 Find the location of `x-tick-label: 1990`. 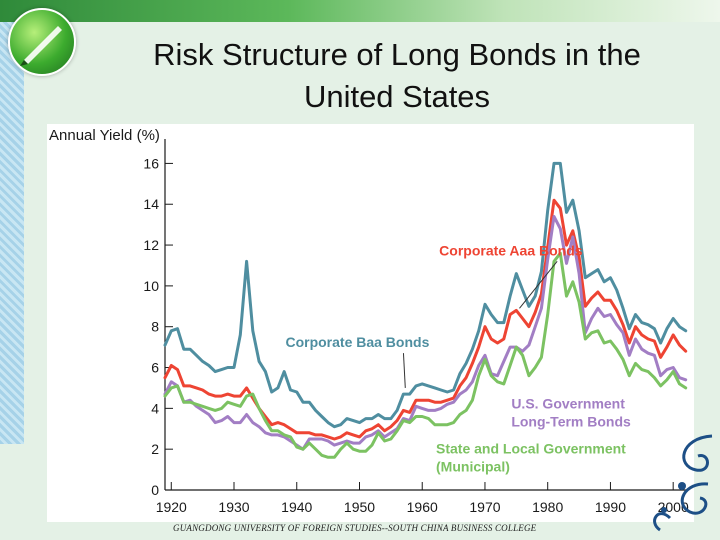

x-tick-label: 1990 is located at coordinates (610, 507).